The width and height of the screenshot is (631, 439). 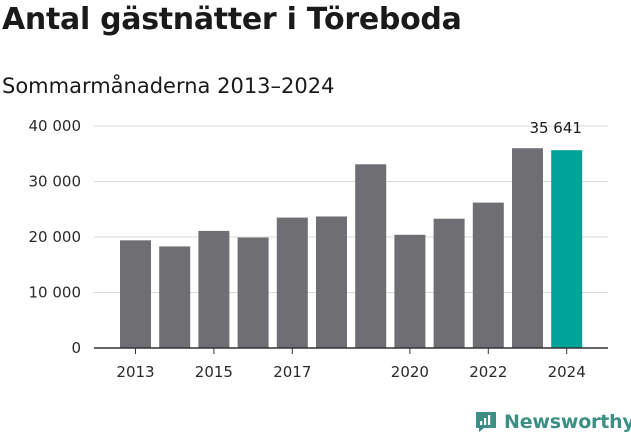 What do you see at coordinates (331, 282) in the screenshot?
I see `bar-2018` at bounding box center [331, 282].